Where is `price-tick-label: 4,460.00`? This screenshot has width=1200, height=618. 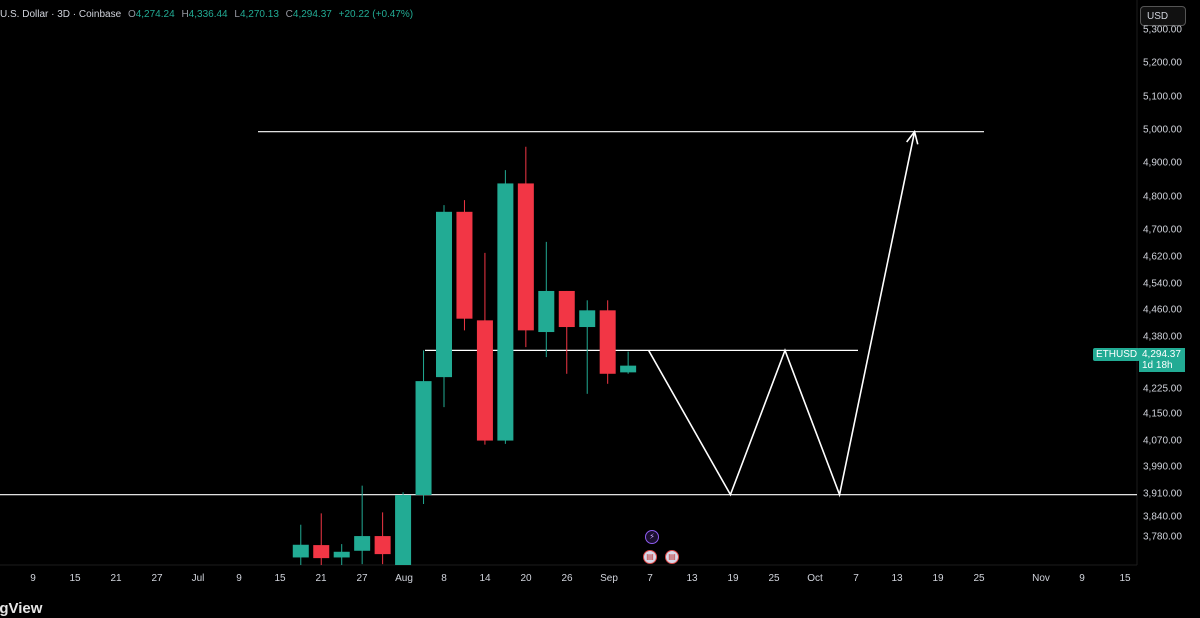
price-tick-label: 4,460.00 is located at coordinates (1162, 310).